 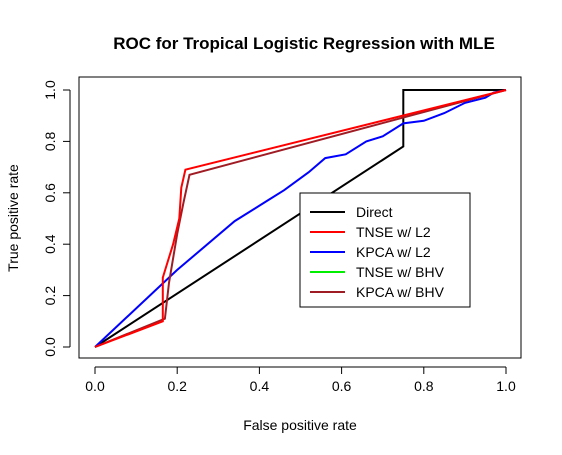 I want to click on x-tick-label: 0.2, so click(x=177, y=386).